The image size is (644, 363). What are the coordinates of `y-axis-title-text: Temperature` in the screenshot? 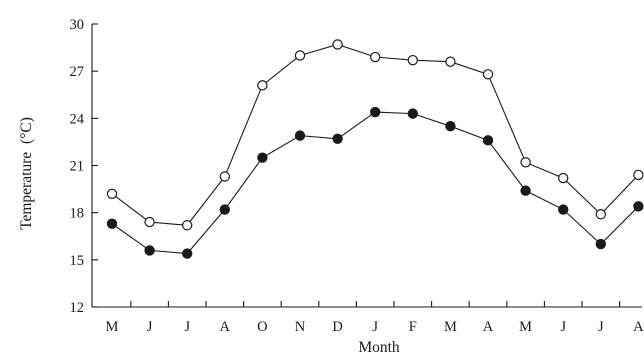 It's located at (26, 191).